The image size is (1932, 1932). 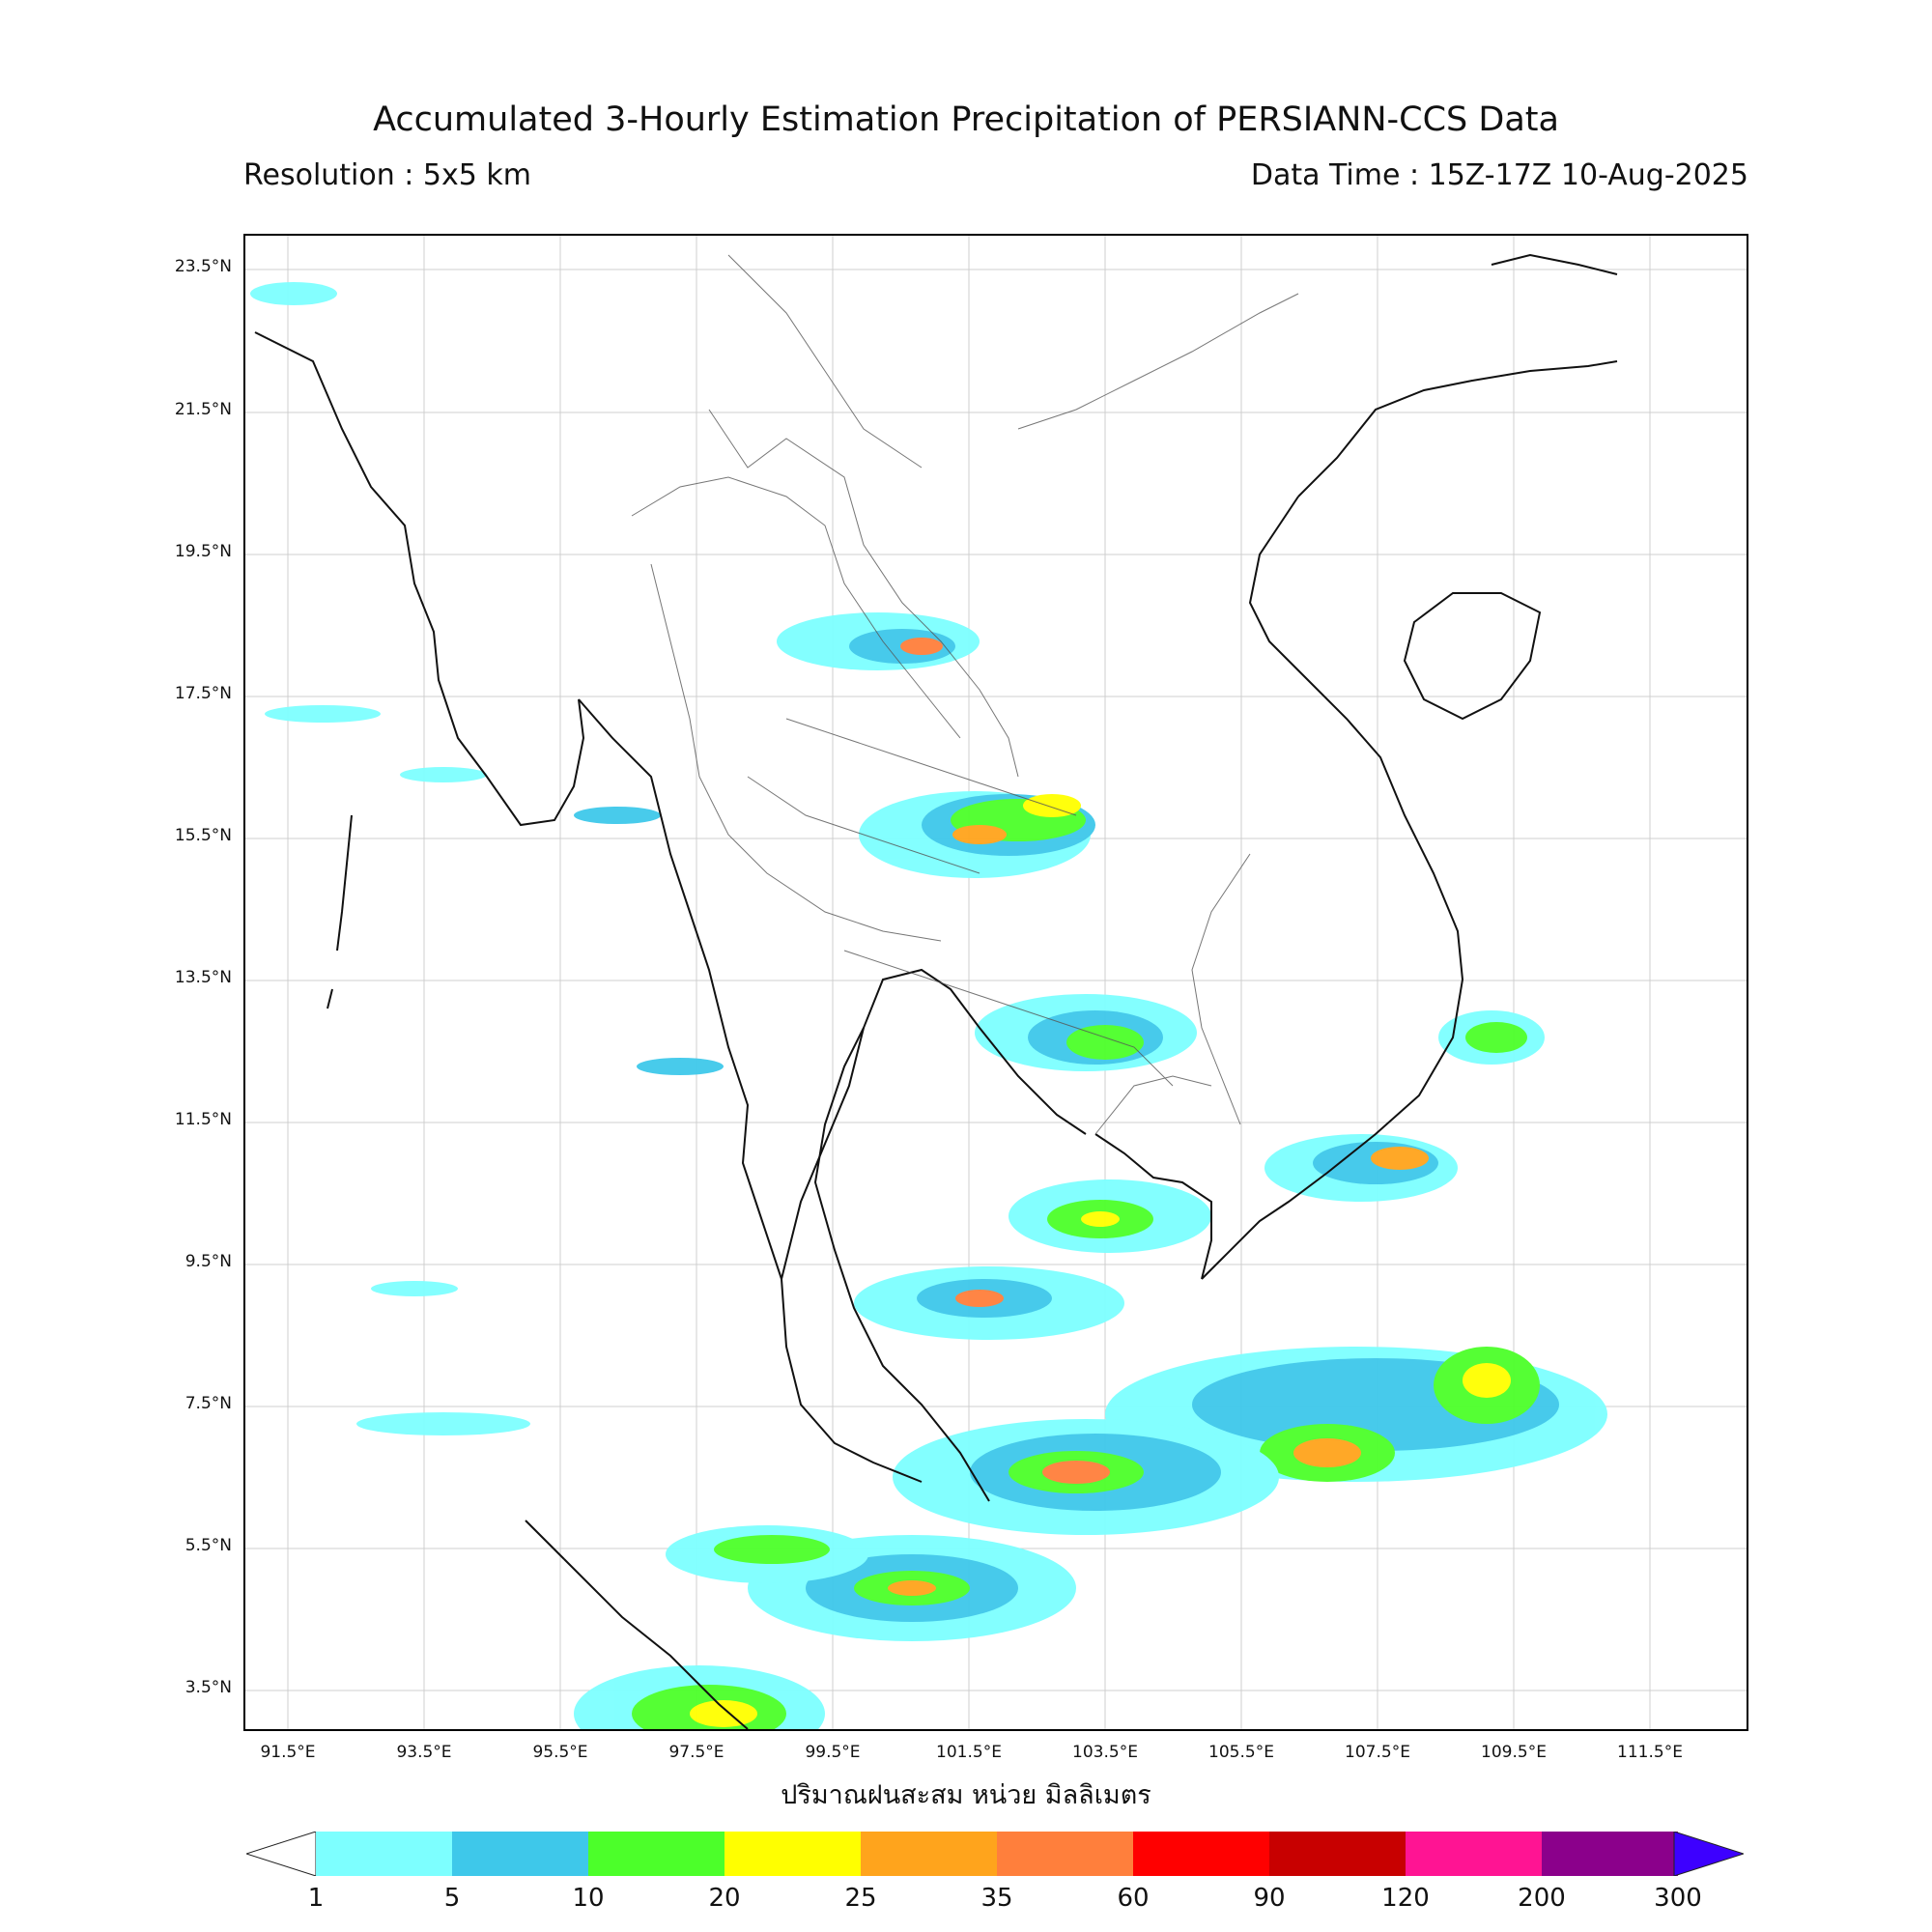 I want to click on colorbar-segments, so click(x=997, y=1854).